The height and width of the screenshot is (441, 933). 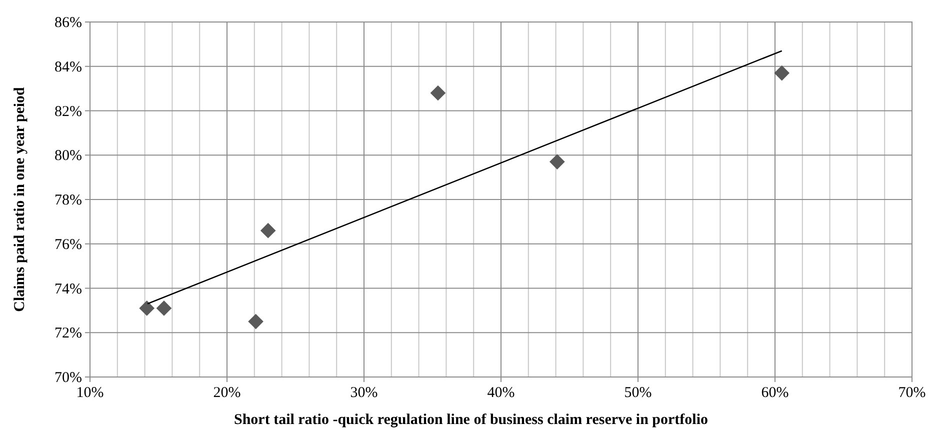 I want to click on y-tick-label: 72%, so click(x=68, y=334).